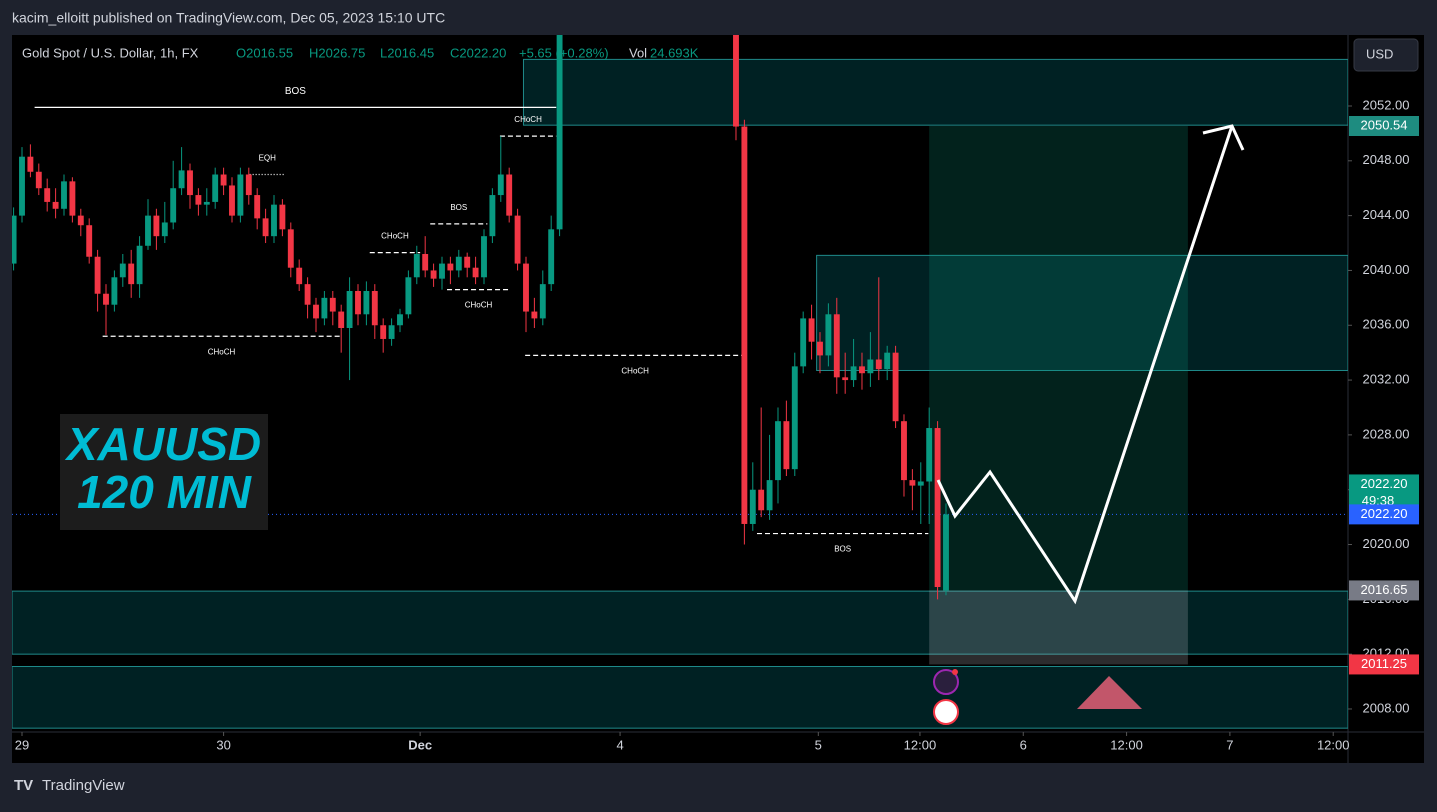 The width and height of the screenshot is (1437, 812). What do you see at coordinates (337, 52) in the screenshot?
I see `high: H2026.75` at bounding box center [337, 52].